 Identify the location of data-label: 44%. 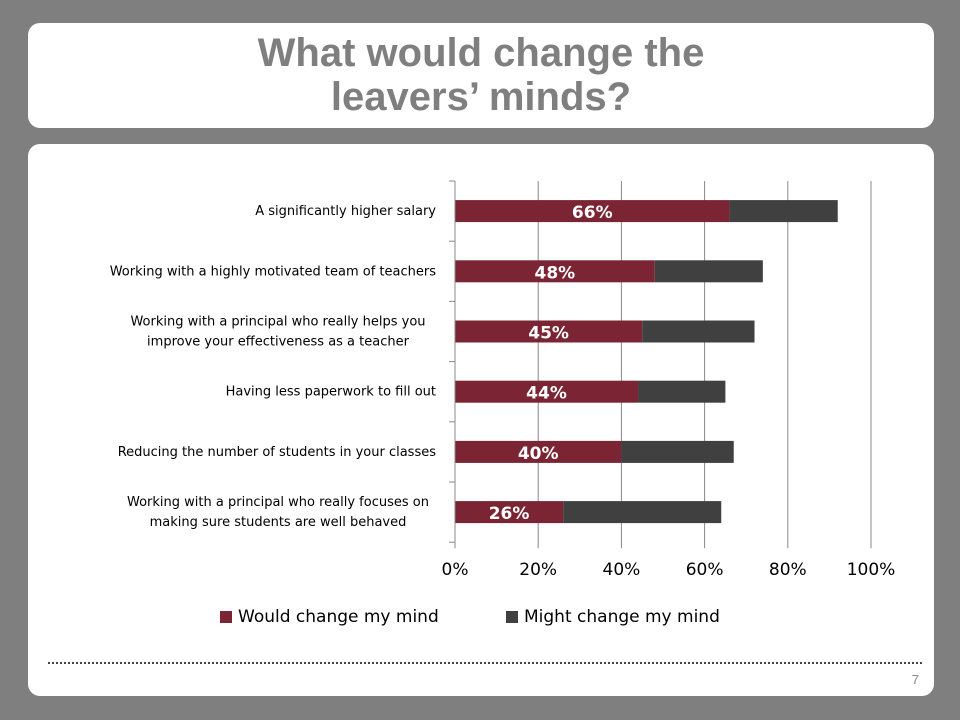
(546, 394).